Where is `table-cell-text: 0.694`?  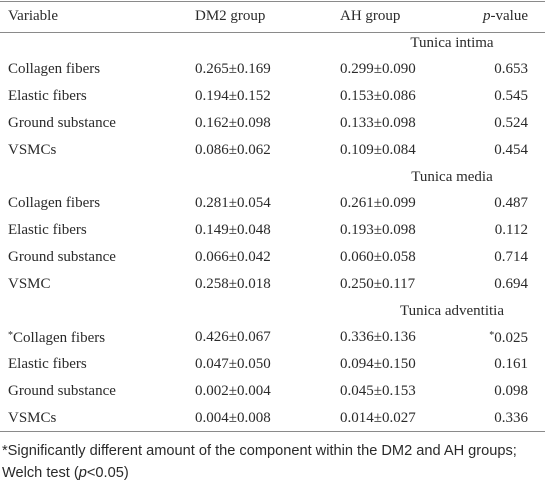
table-cell-text: 0.694 is located at coordinates (511, 284).